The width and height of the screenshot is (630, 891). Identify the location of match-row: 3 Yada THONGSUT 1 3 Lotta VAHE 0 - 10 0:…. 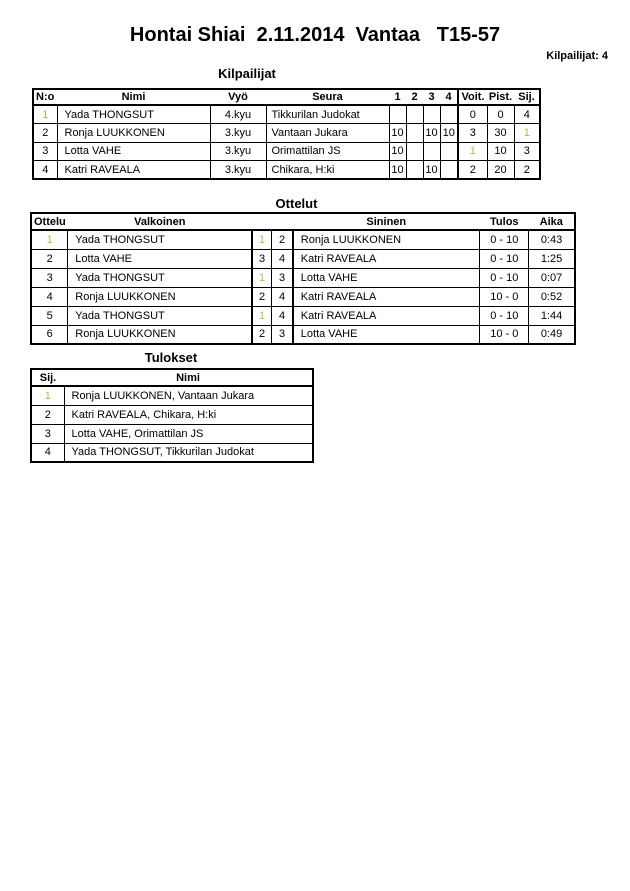
(303, 277).